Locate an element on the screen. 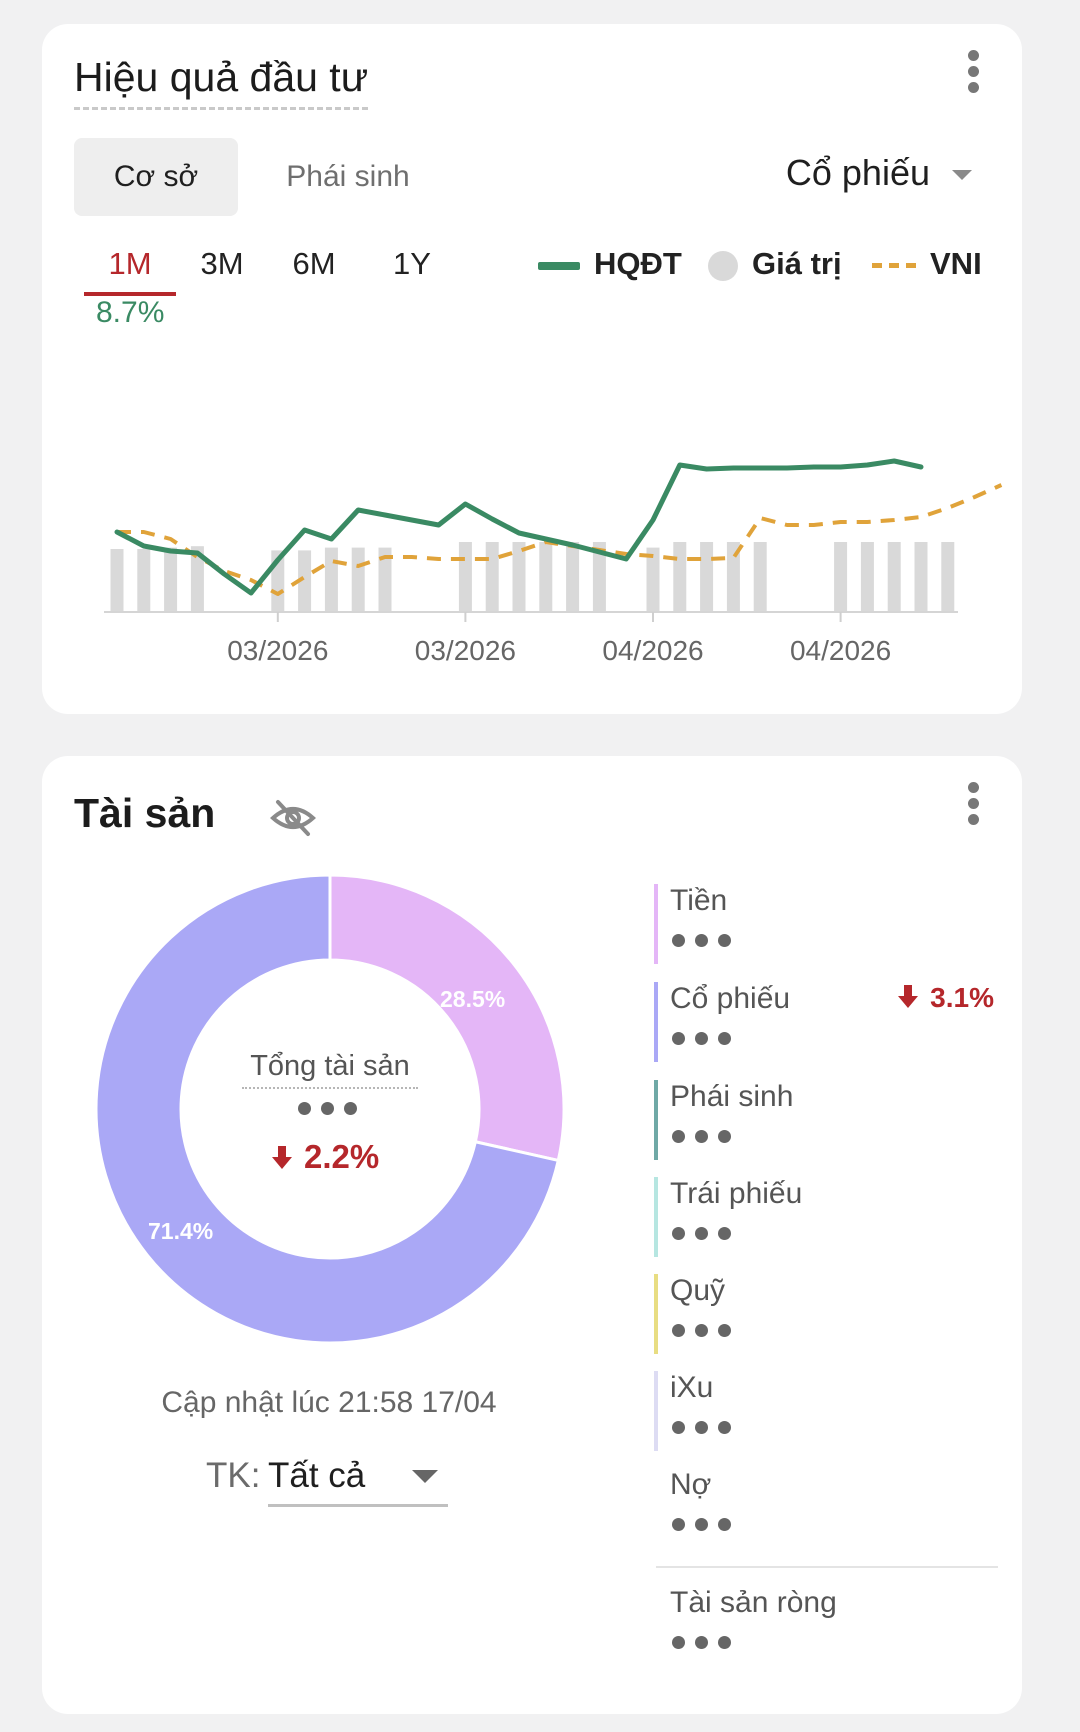  asset-name: Quỹ is located at coordinates (698, 1290).